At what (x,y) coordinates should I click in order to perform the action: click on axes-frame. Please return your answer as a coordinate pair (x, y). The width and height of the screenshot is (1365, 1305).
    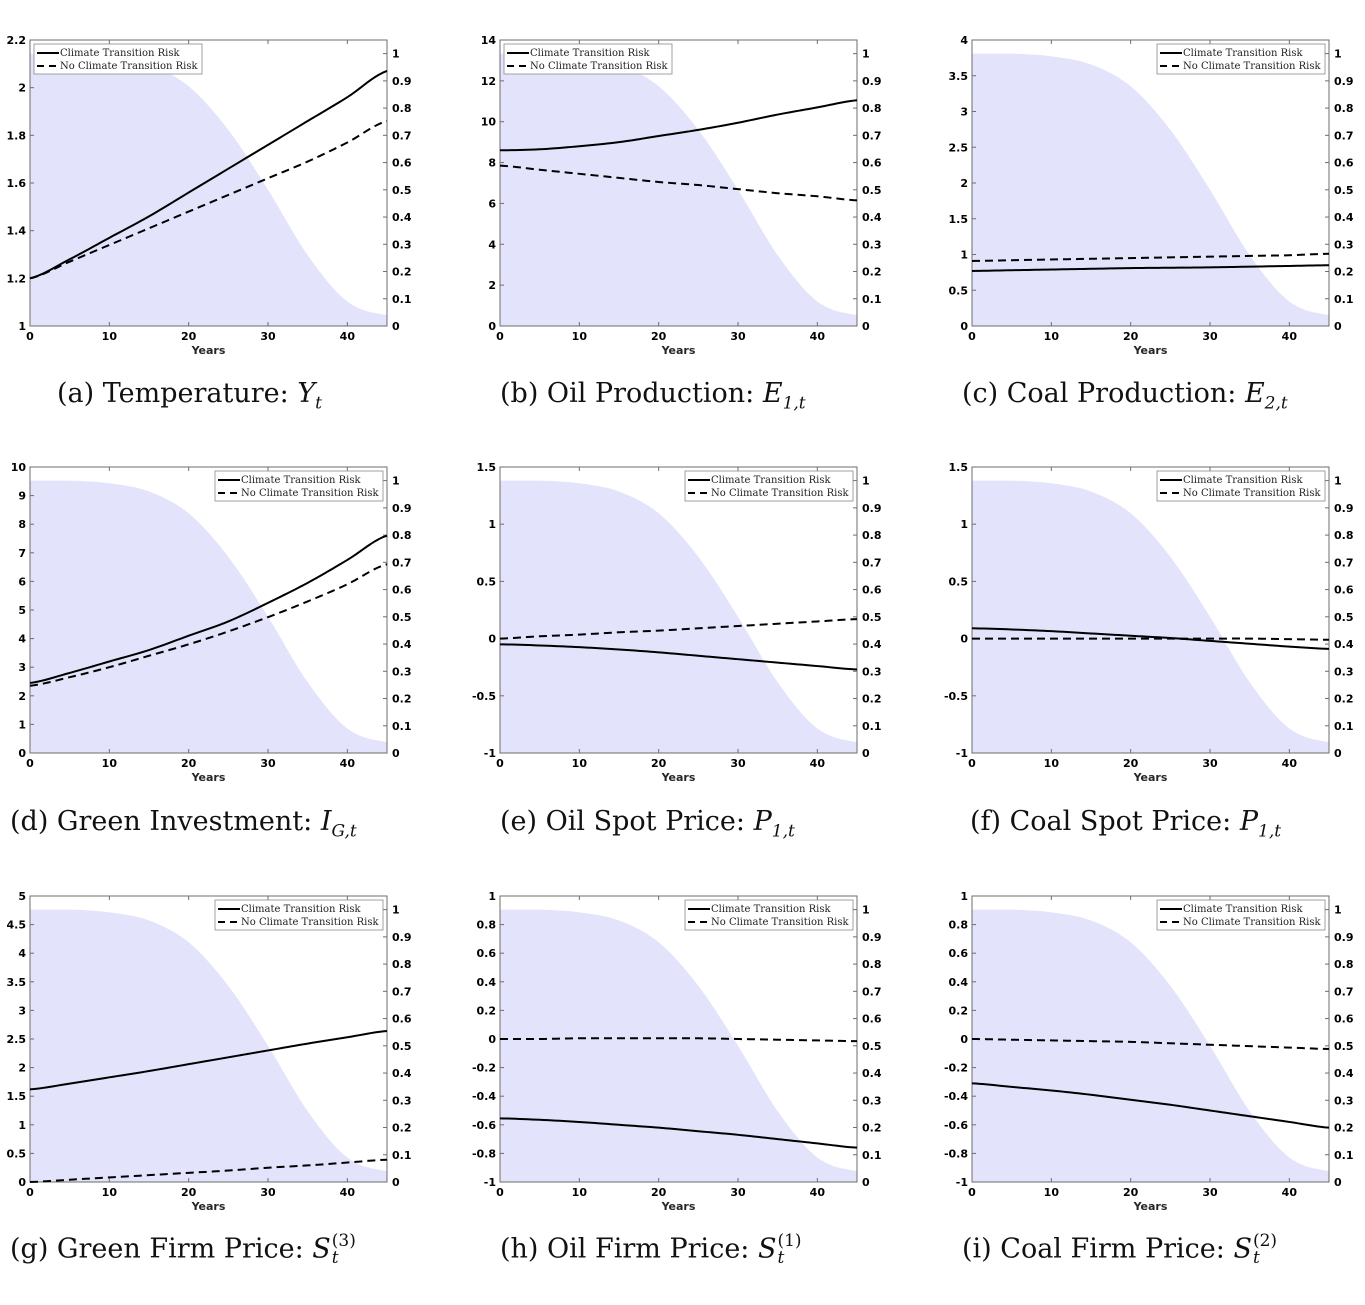
    Looking at the image, I should click on (1150, 610).